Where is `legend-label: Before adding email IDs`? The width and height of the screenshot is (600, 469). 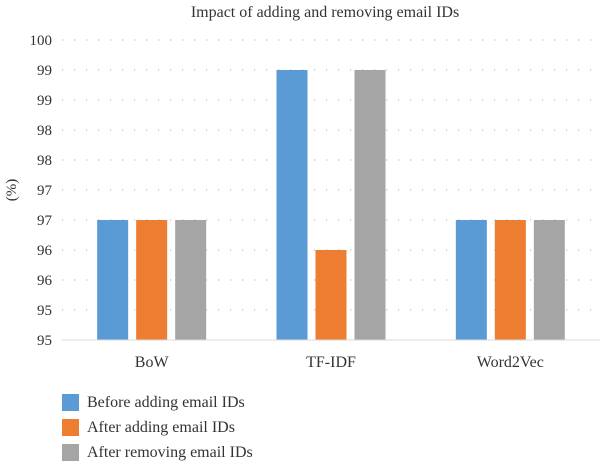
legend-label: Before adding email IDs is located at coordinates (166, 402).